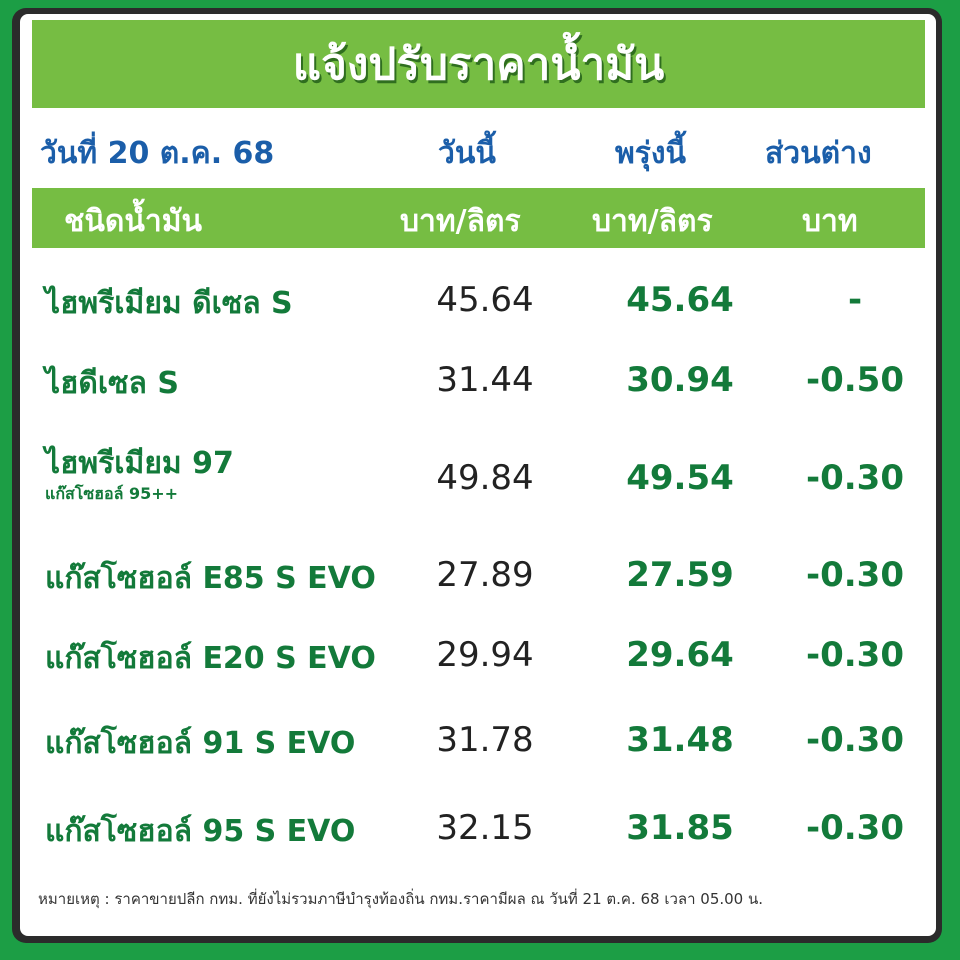  Describe the element at coordinates (680, 380) in the screenshot. I see `price-tomorrow: 30.94` at that location.